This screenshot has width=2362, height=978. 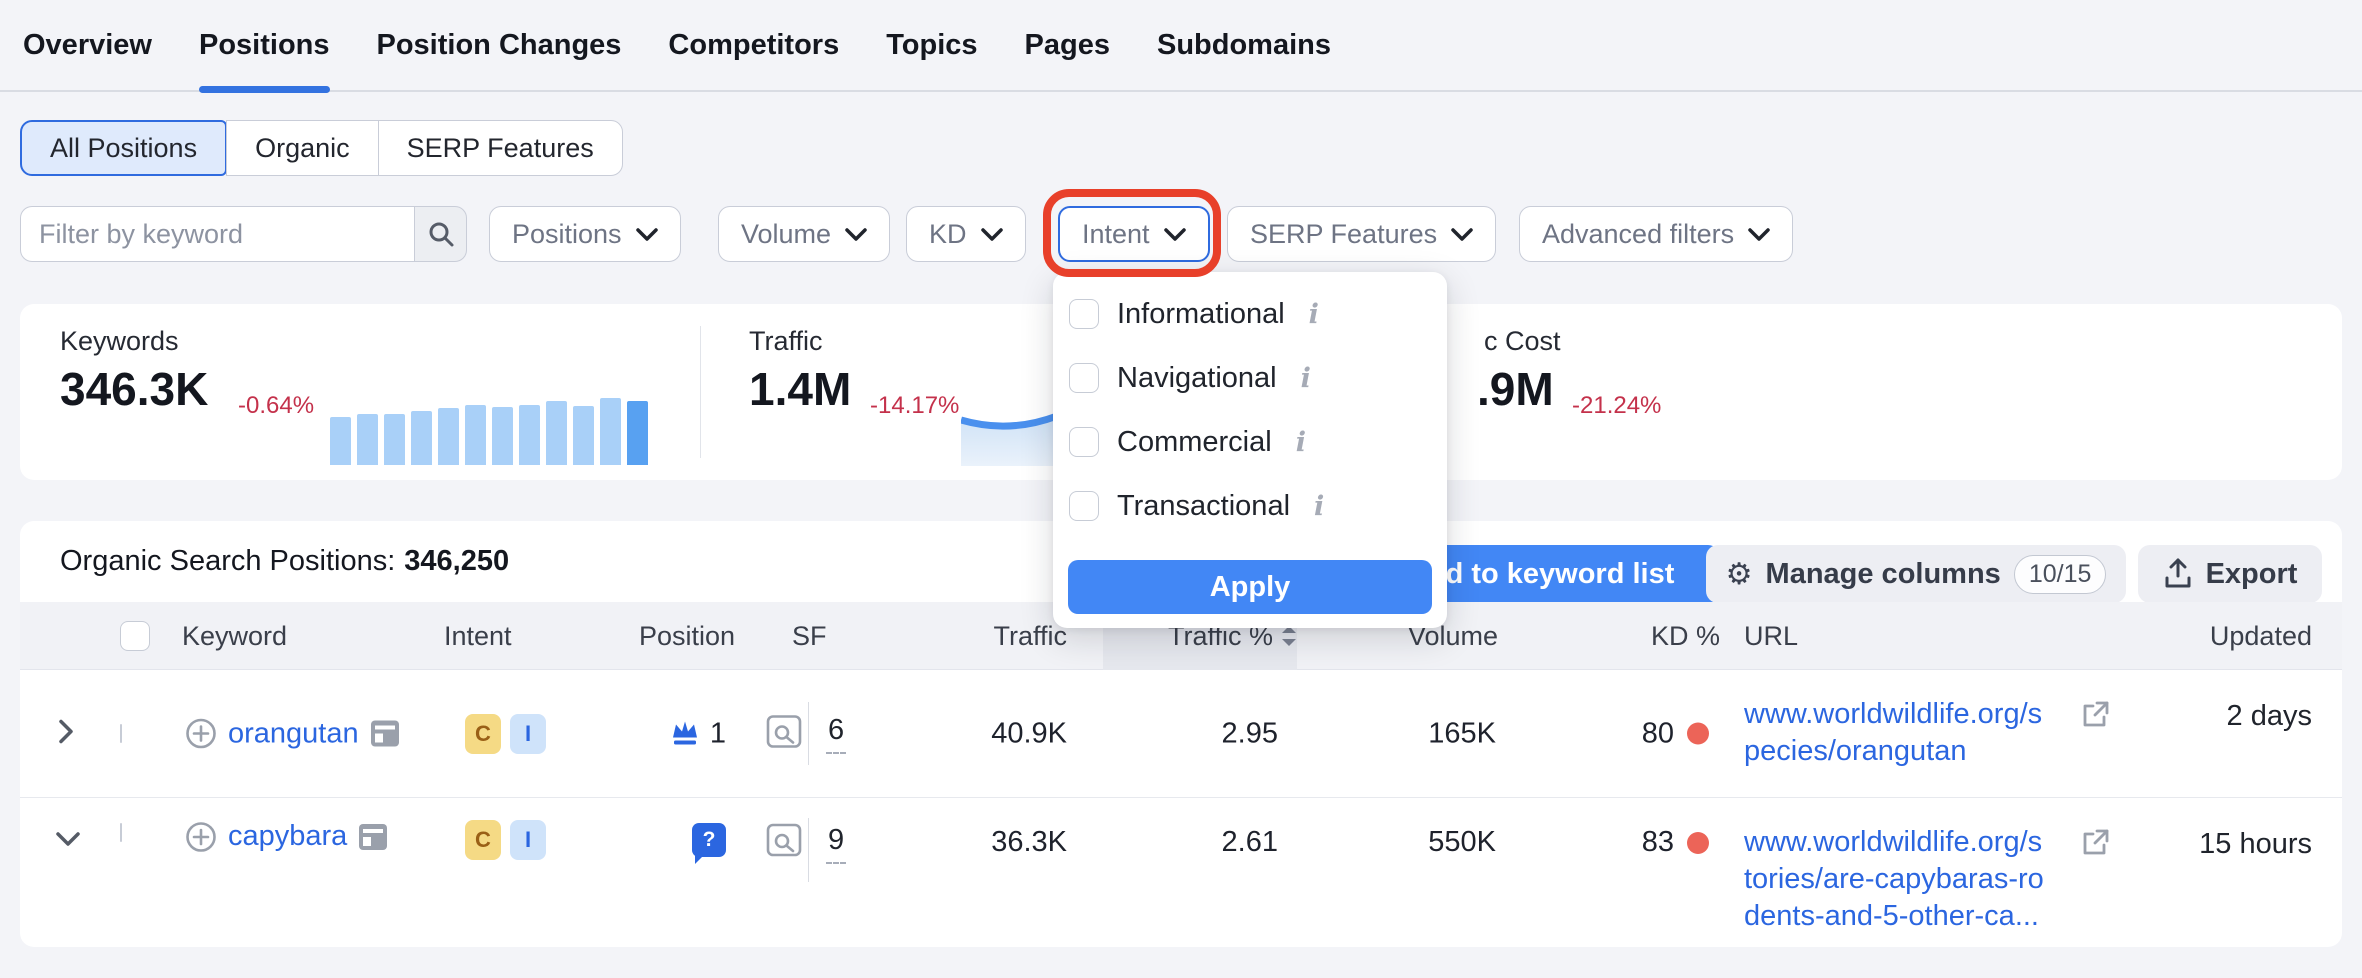 What do you see at coordinates (505, 733) in the screenshot?
I see `intent-badges: C I` at bounding box center [505, 733].